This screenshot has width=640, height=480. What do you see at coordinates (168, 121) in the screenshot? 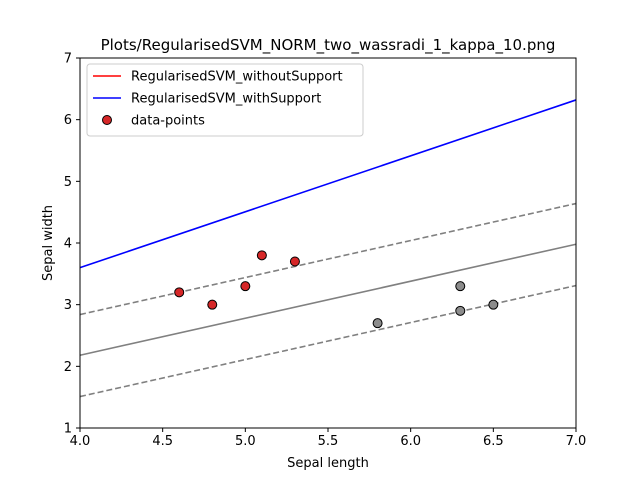
I see `legend-label-3: data-points` at bounding box center [168, 121].